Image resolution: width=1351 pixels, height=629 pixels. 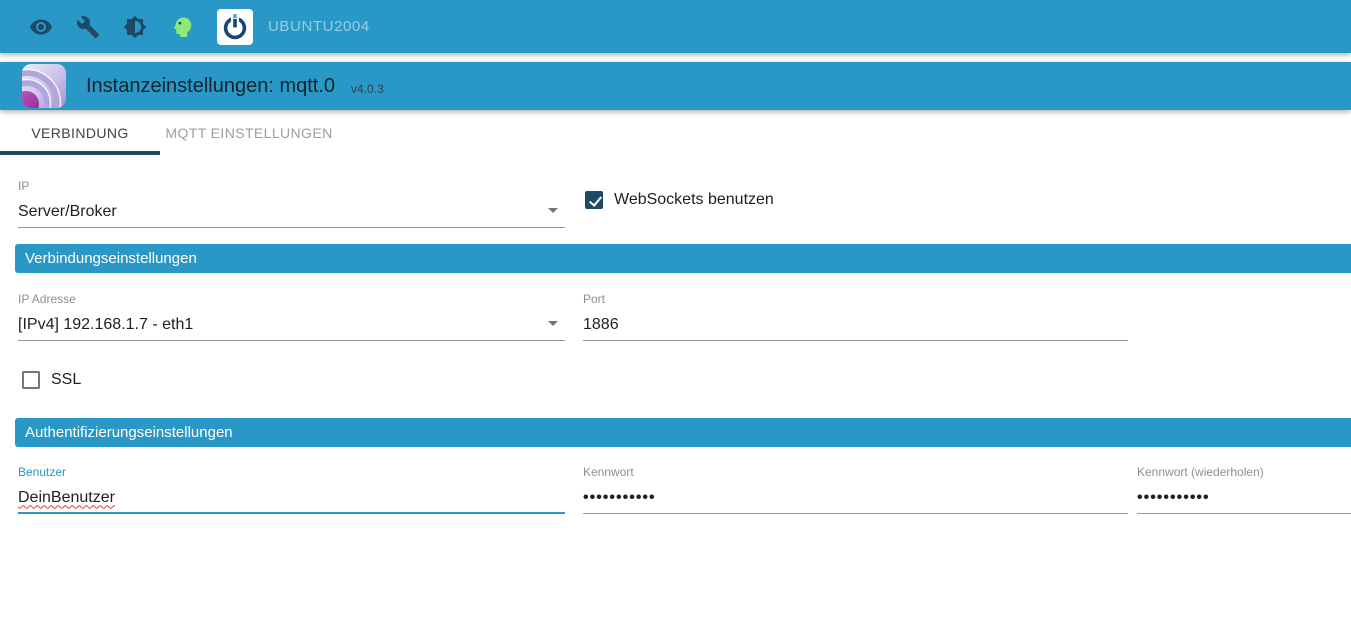 What do you see at coordinates (1173, 497) in the screenshot?
I see `password-repeat-value: •••••••••••` at bounding box center [1173, 497].